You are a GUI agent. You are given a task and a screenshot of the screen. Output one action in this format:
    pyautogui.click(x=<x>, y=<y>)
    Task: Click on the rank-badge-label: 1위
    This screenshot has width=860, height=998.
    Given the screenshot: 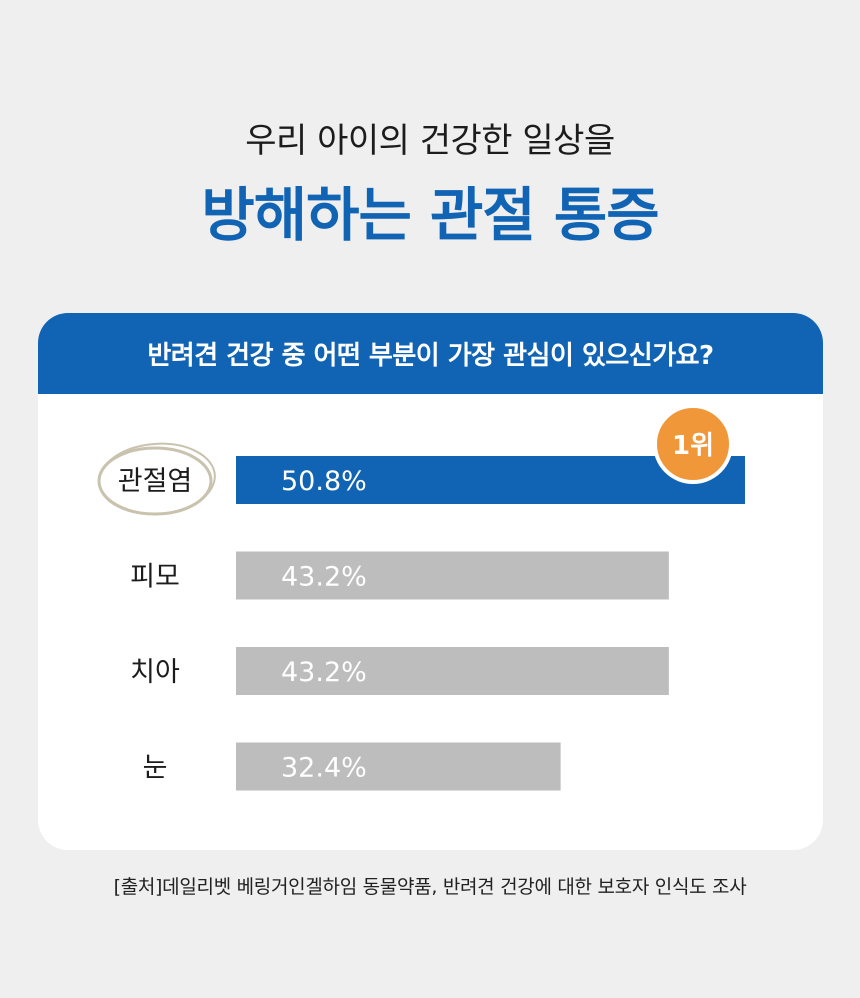 What is the action you would take?
    pyautogui.click(x=693, y=446)
    